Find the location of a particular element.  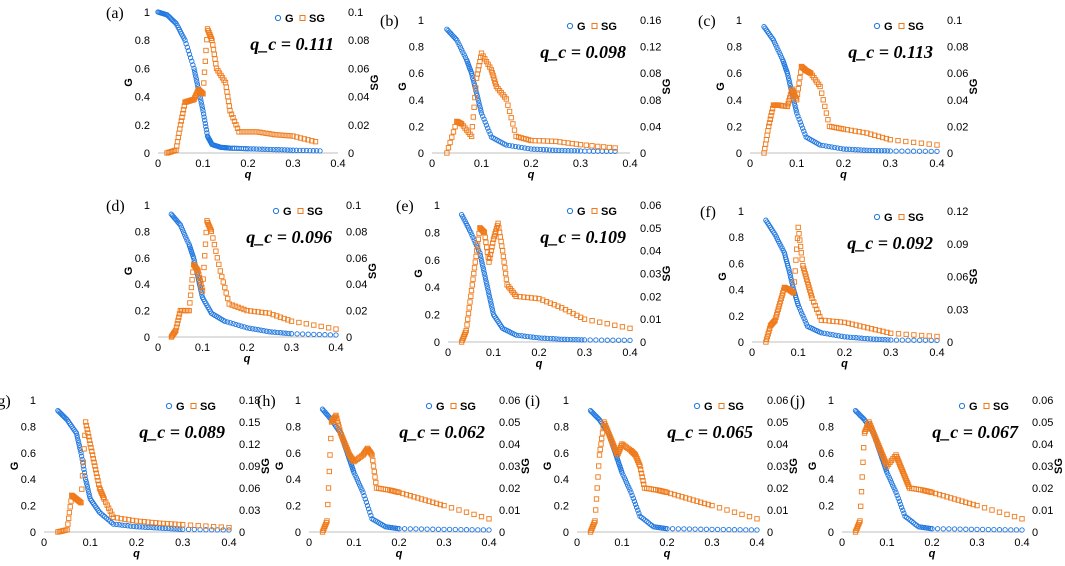

y-tick-label: 0.6 is located at coordinates (416, 74).